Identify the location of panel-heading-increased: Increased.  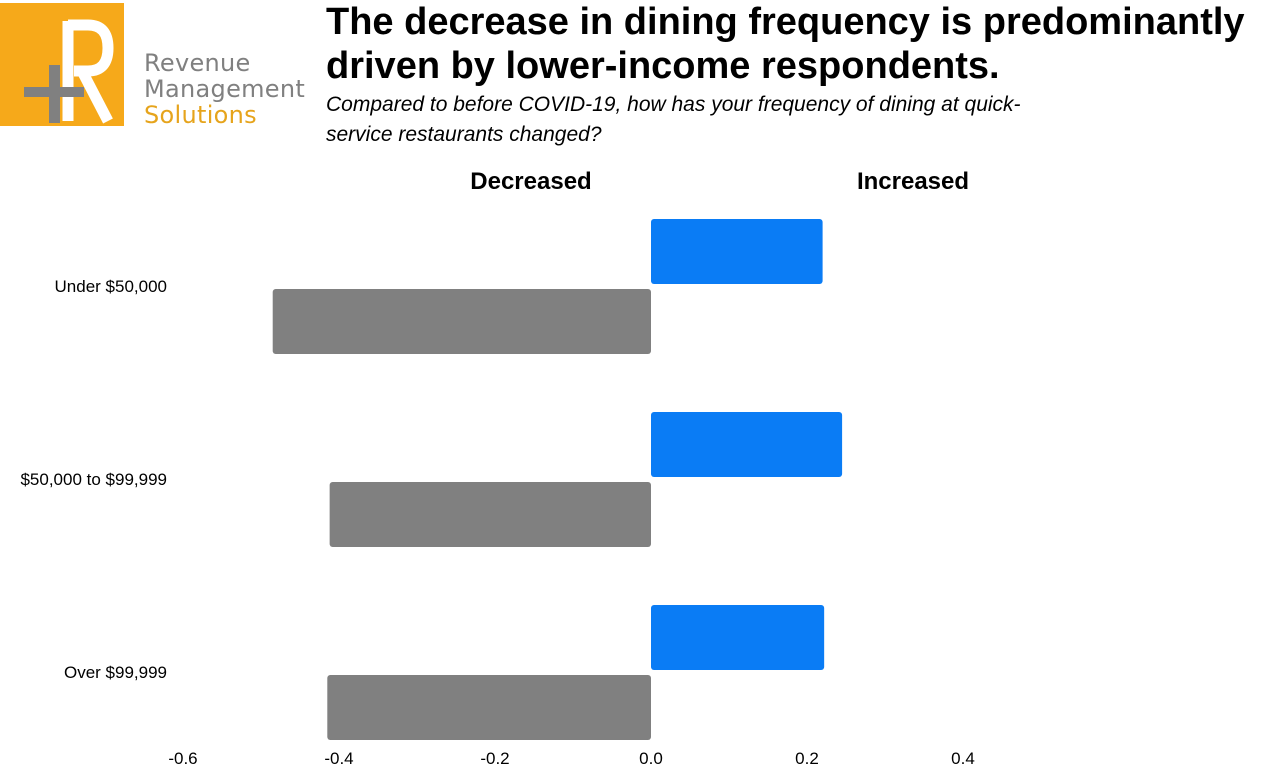
(913, 181).